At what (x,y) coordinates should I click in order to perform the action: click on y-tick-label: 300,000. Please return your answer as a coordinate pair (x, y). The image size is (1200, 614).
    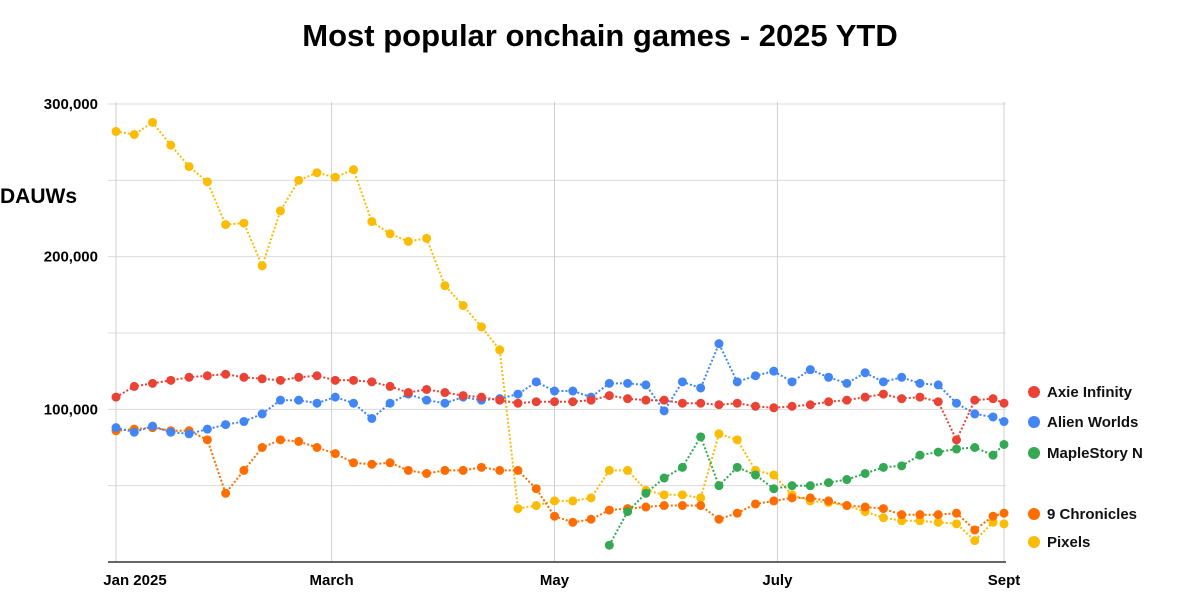
    Looking at the image, I should click on (71, 104).